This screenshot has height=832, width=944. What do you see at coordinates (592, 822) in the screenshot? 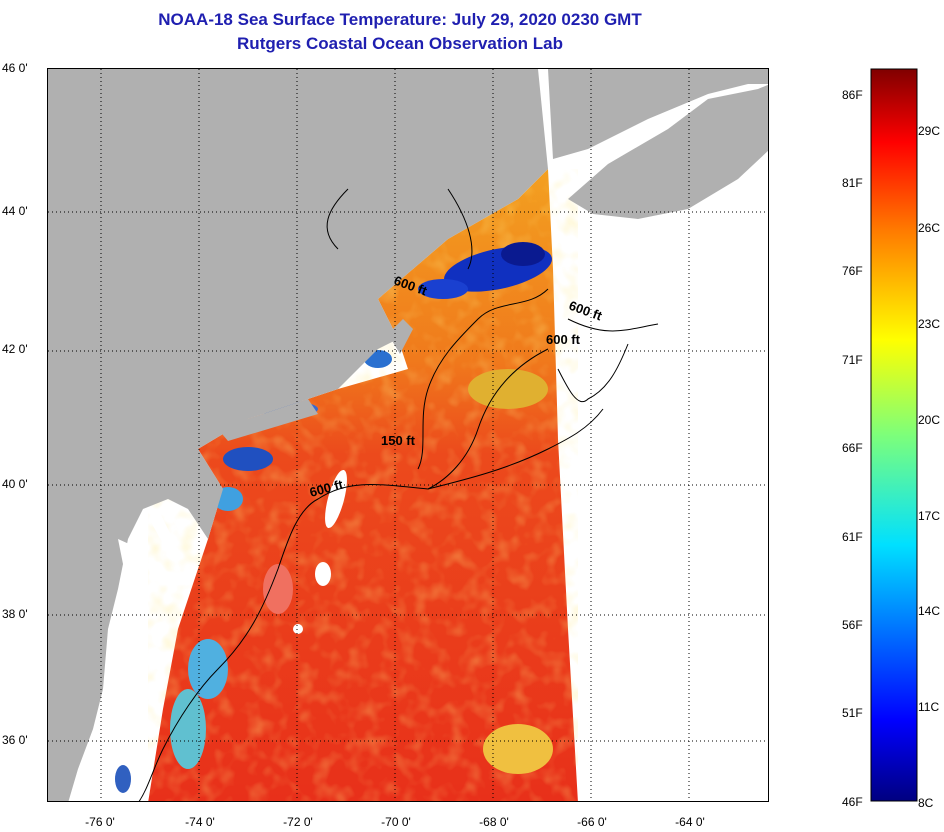
I see `lon-label-66: -66 0'` at bounding box center [592, 822].